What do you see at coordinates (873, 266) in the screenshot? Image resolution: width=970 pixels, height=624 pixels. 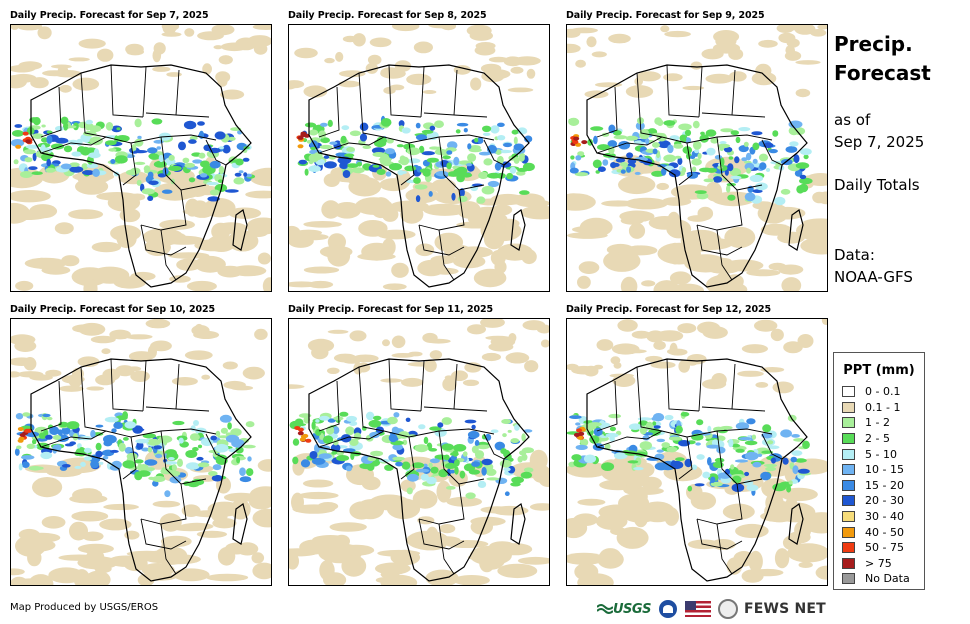 I see `data-source: Data: NOAA-GFS` at bounding box center [873, 266].